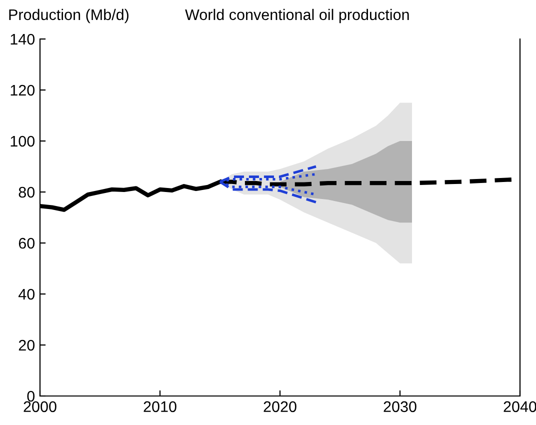 The width and height of the screenshot is (536, 425). I want to click on y-tick-label: 40, so click(26, 294).